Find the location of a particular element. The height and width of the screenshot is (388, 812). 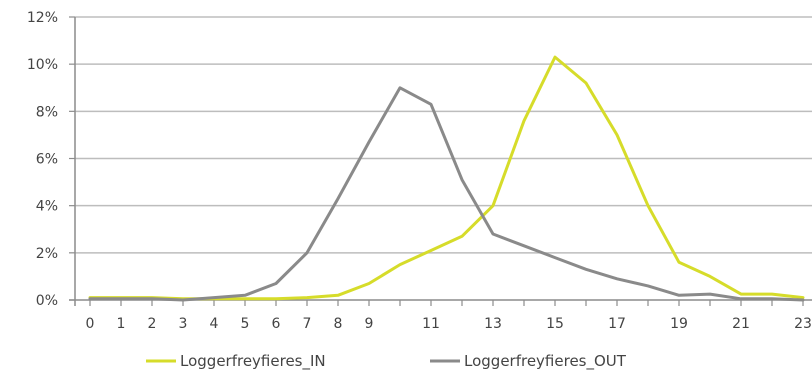

x-tick-label: 2 is located at coordinates (152, 324).